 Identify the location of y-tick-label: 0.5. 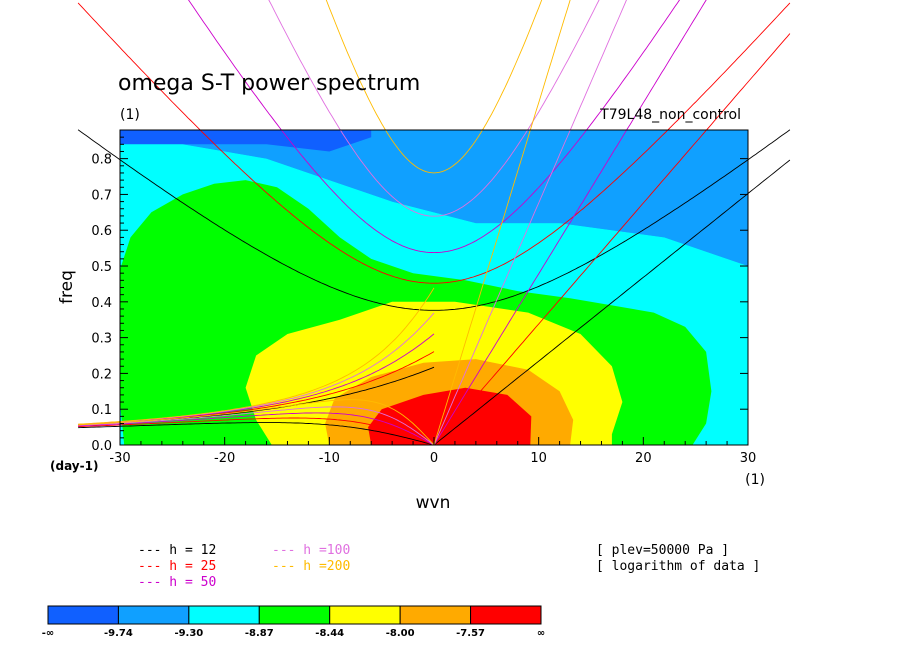
(101, 267).